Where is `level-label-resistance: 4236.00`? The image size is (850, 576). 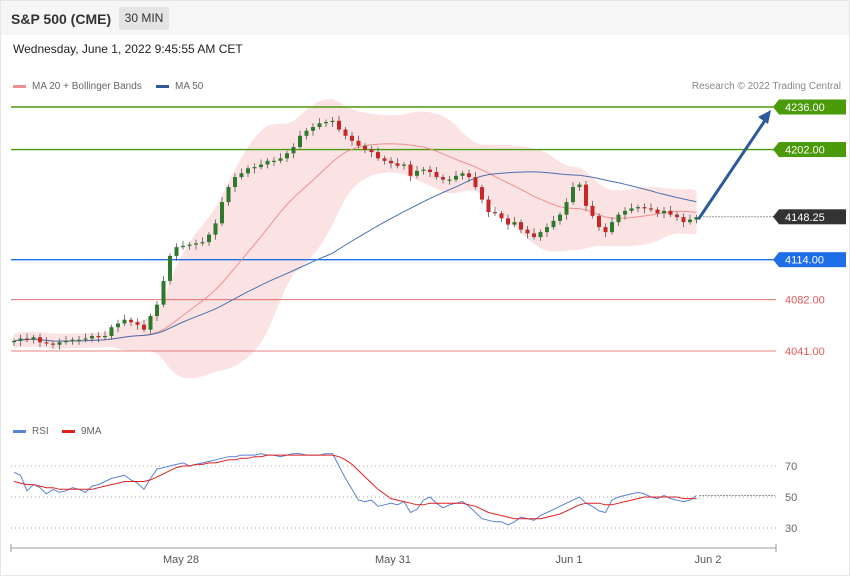 level-label-resistance: 4236.00 is located at coordinates (805, 108).